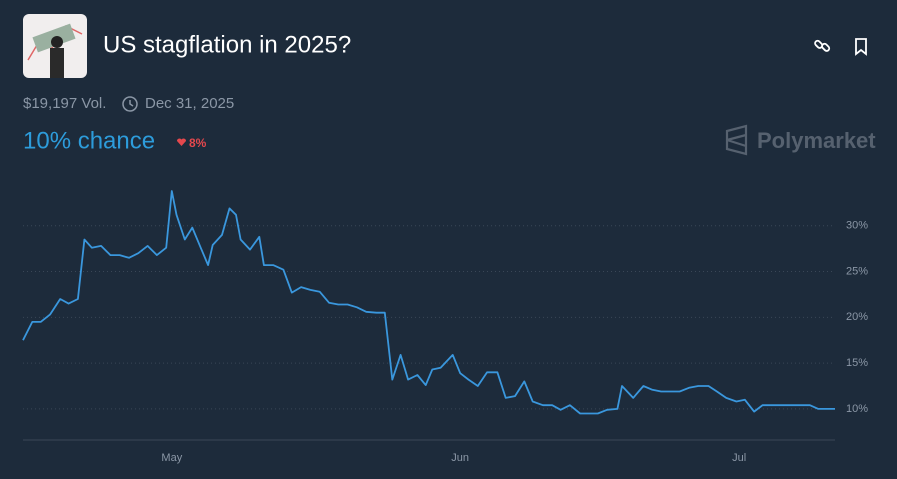 The height and width of the screenshot is (479, 897). Describe the element at coordinates (181, 142) in the screenshot. I see `down-icon` at that location.